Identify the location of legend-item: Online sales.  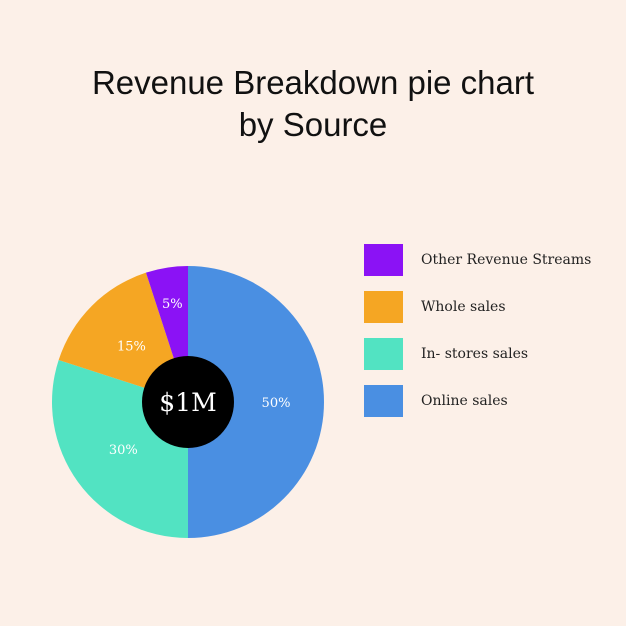
(489, 401).